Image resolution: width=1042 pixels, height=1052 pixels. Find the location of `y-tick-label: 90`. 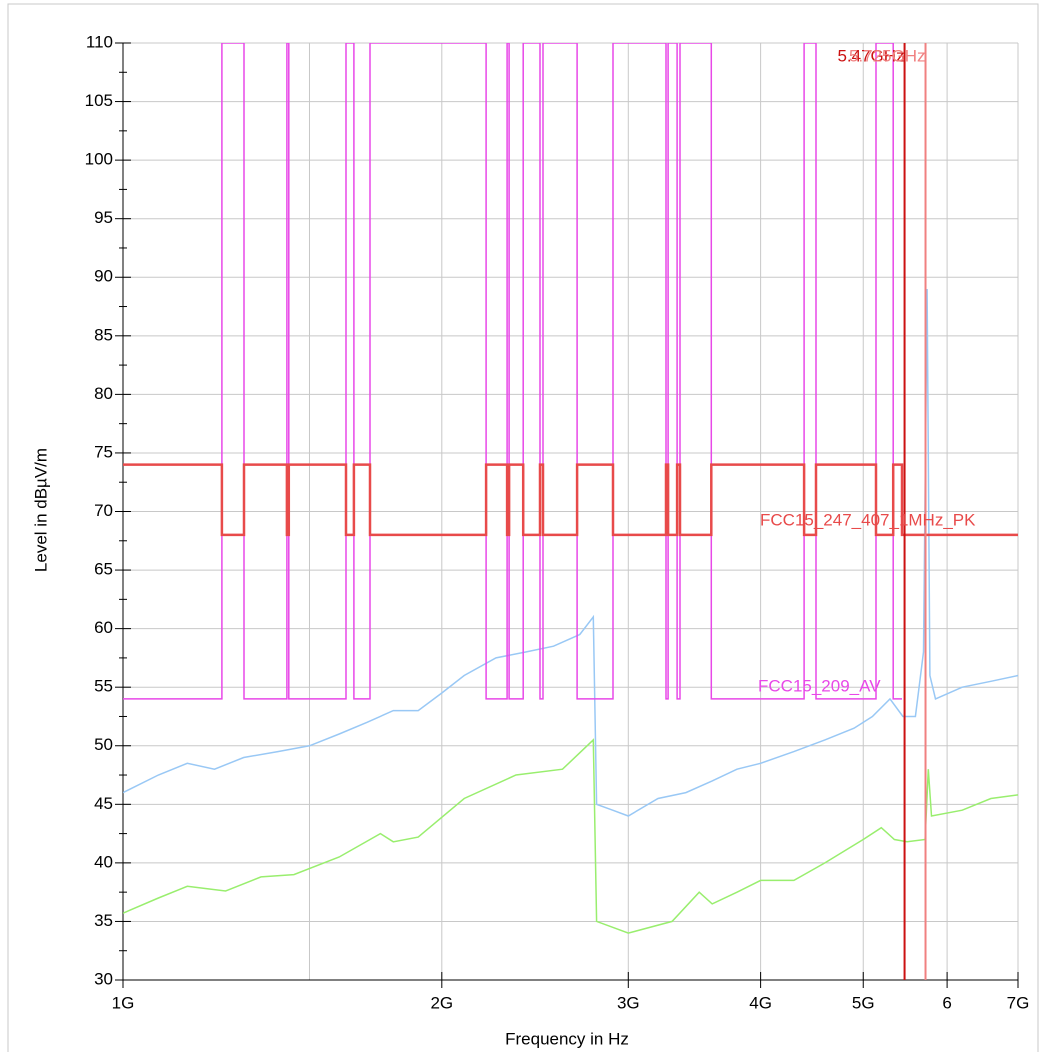

y-tick-label: 90 is located at coordinates (103, 276).